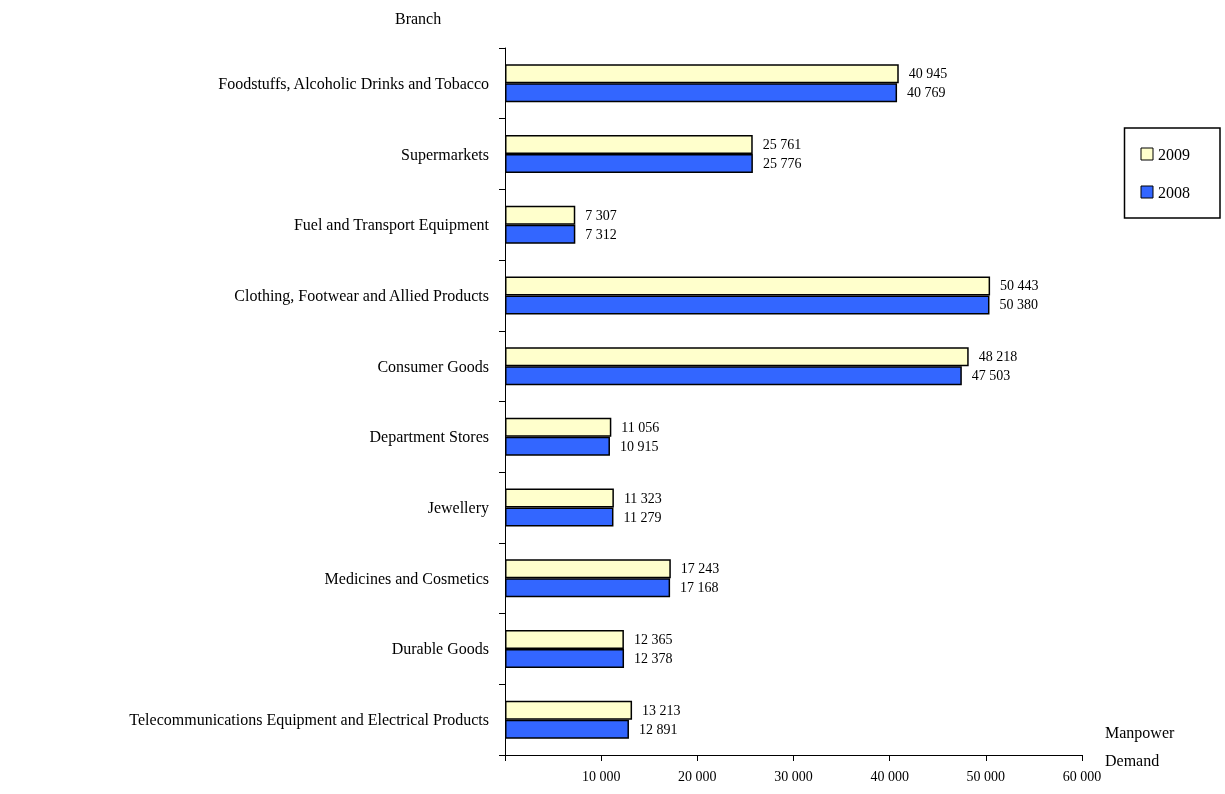 The image size is (1225, 794). I want to click on y-tick-label: Durable Goods, so click(440, 649).